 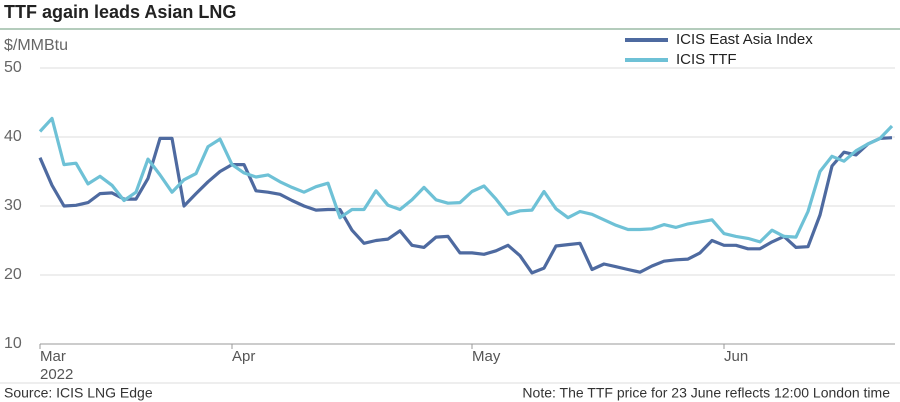 What do you see at coordinates (120, 12) in the screenshot?
I see `chart-title: TTF again leads Asian LNG` at bounding box center [120, 12].